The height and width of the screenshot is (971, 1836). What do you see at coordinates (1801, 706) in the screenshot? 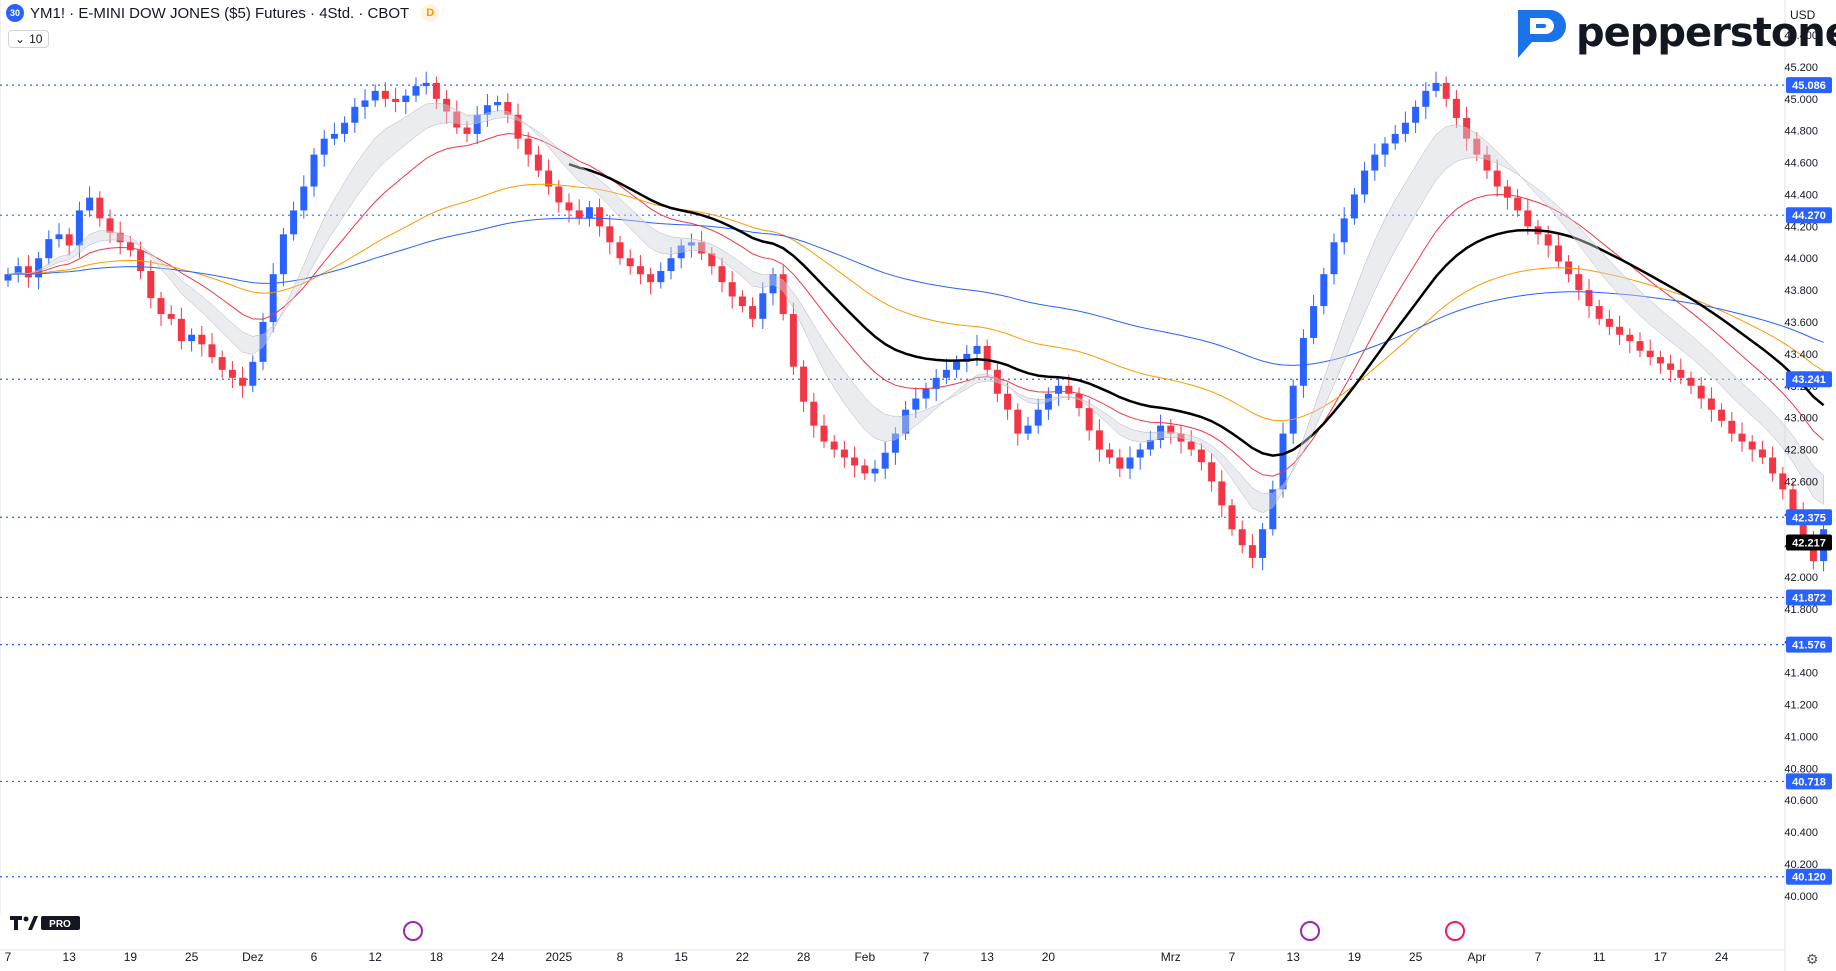
I see `price-tick-label: 41.200` at bounding box center [1801, 706].